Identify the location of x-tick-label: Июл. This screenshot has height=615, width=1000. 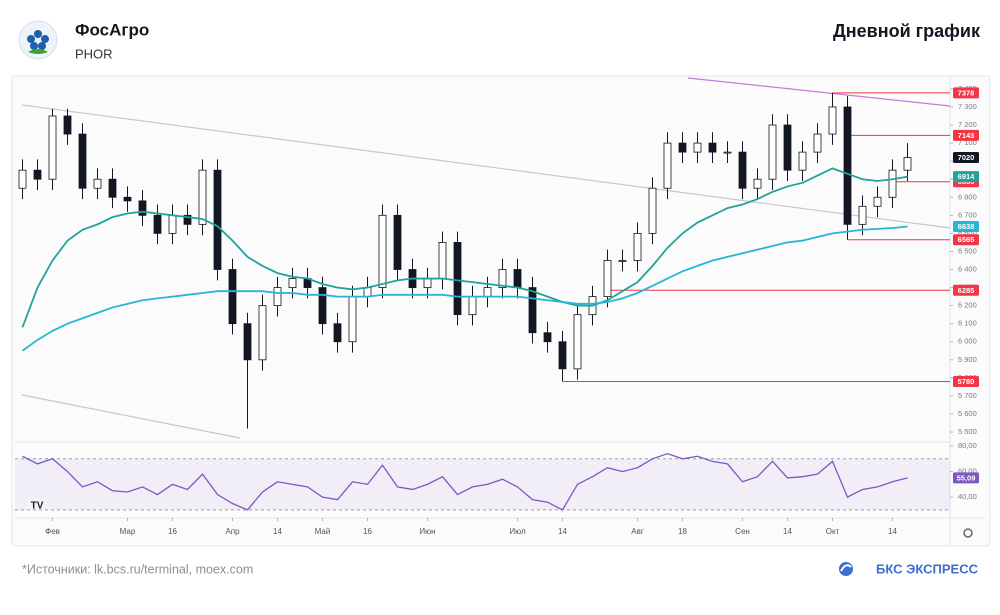
(517, 531).